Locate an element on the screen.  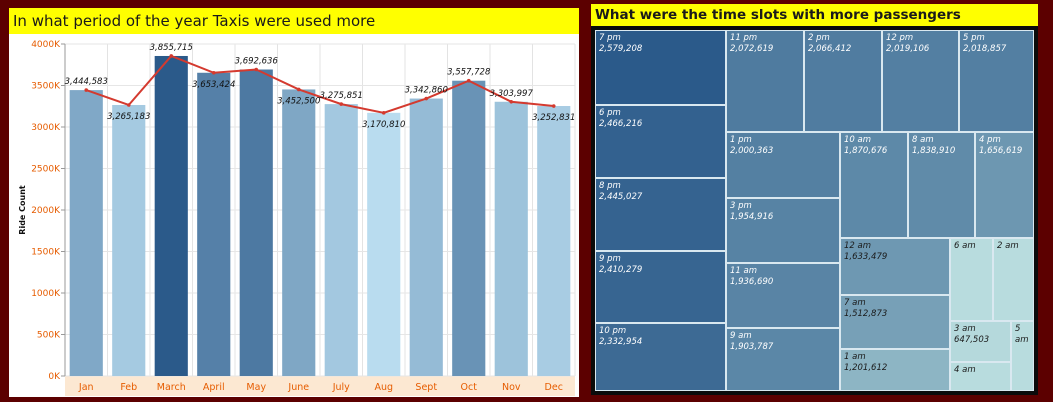
bar-feb is located at coordinates (129, 240).